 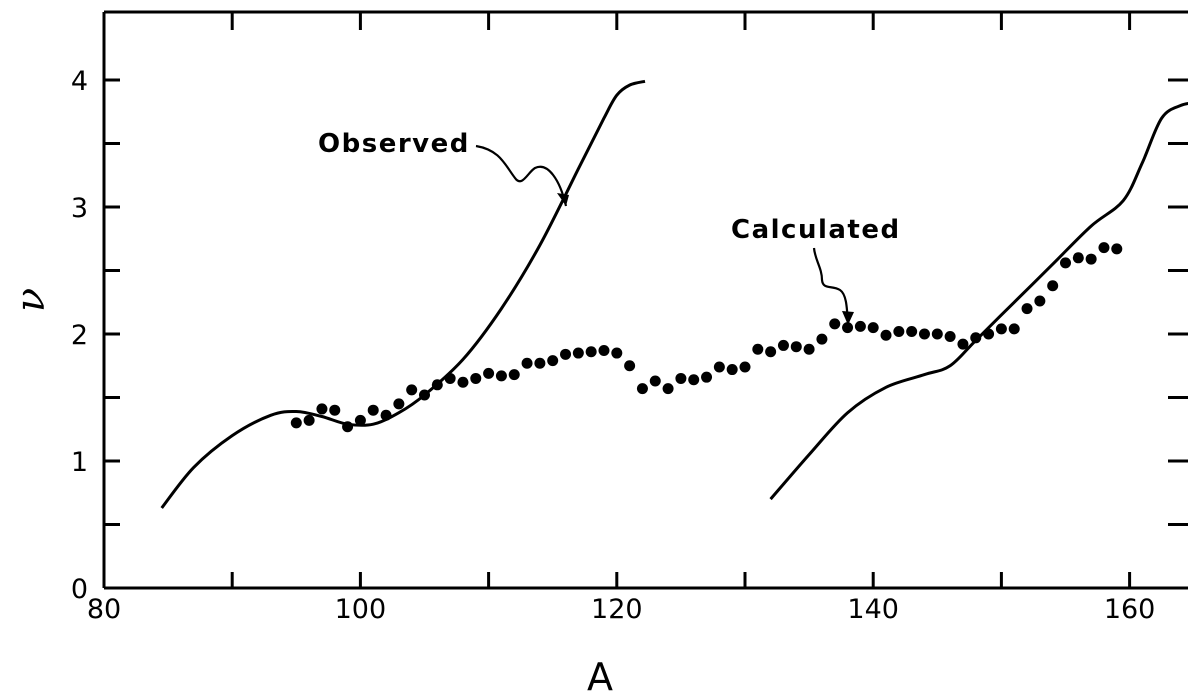 I want to click on annotation-calculated-arrowhead, so click(x=848, y=318).